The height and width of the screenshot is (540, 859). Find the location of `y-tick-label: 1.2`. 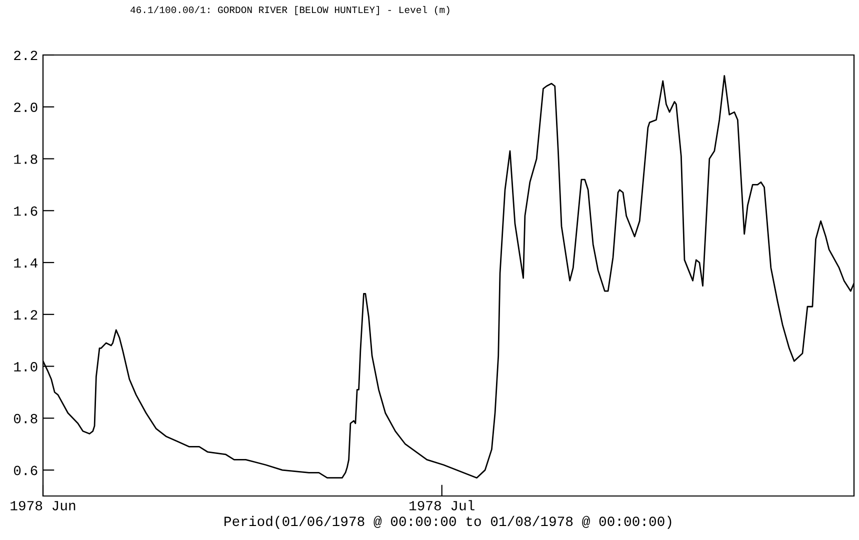

y-tick-label: 1.2 is located at coordinates (26, 315).